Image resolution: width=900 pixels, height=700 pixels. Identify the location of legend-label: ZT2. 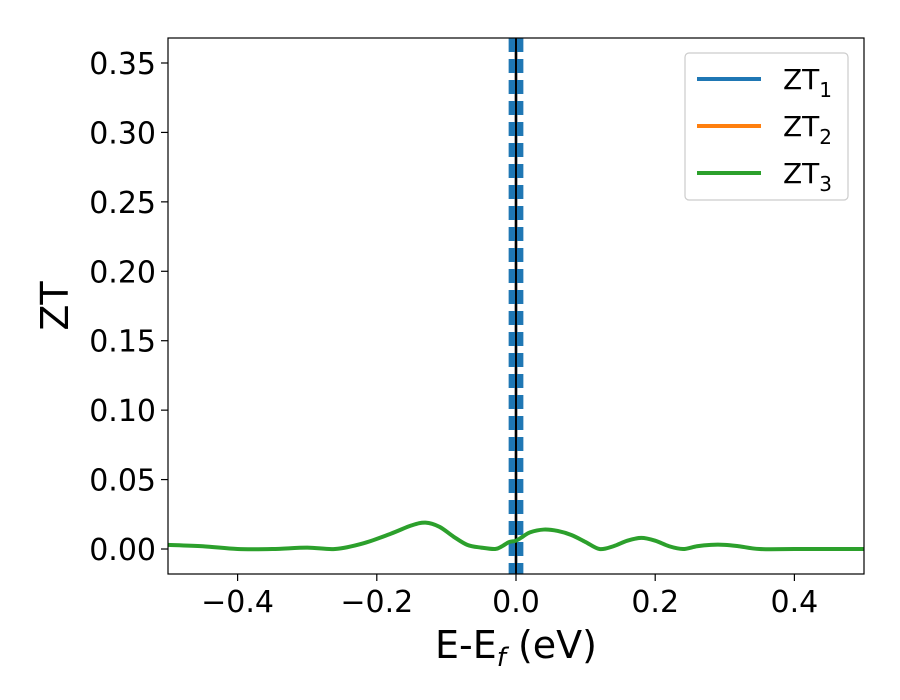
(807, 129).